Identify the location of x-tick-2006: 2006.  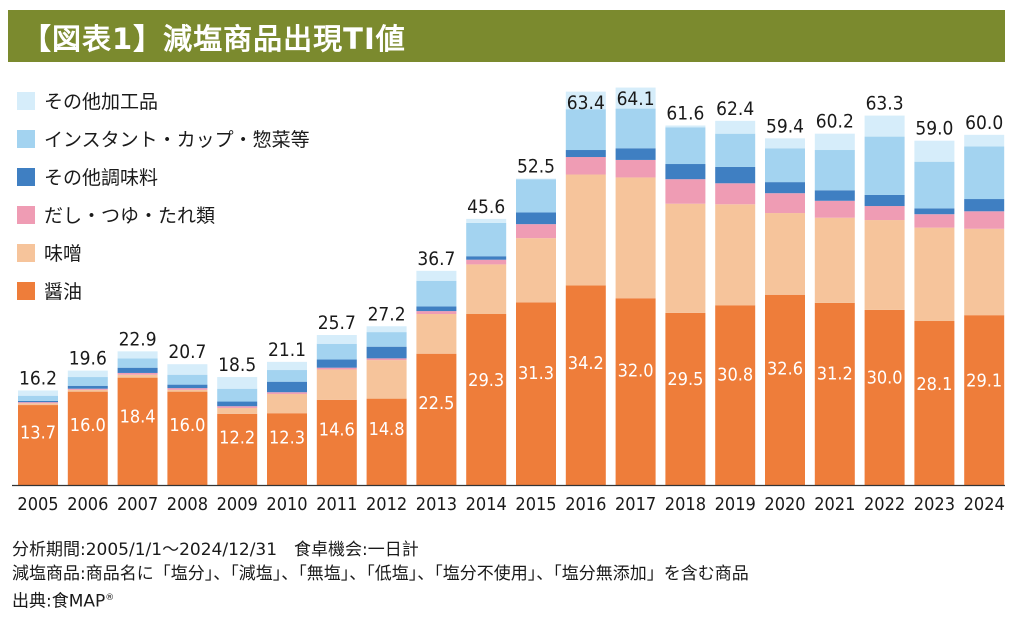
(87, 504).